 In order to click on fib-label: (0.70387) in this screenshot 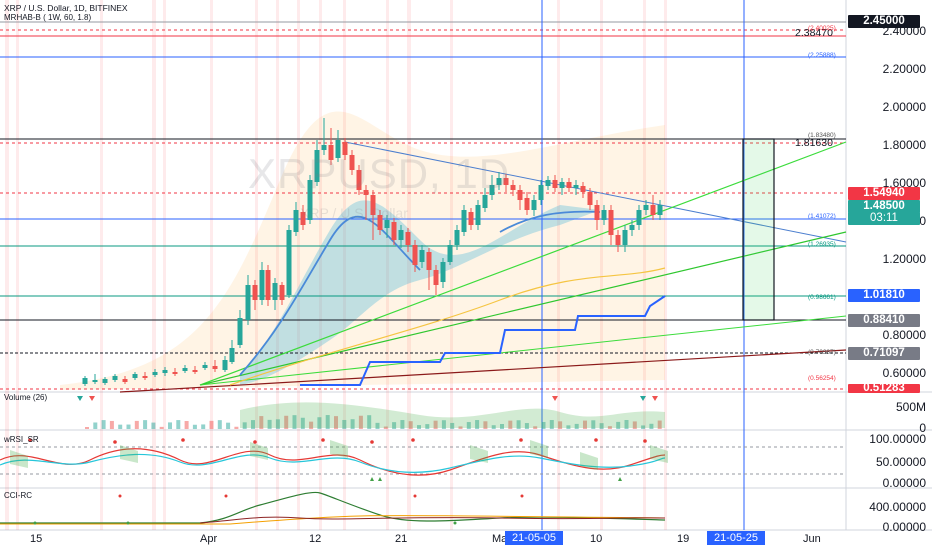, I will do `click(822, 352)`.